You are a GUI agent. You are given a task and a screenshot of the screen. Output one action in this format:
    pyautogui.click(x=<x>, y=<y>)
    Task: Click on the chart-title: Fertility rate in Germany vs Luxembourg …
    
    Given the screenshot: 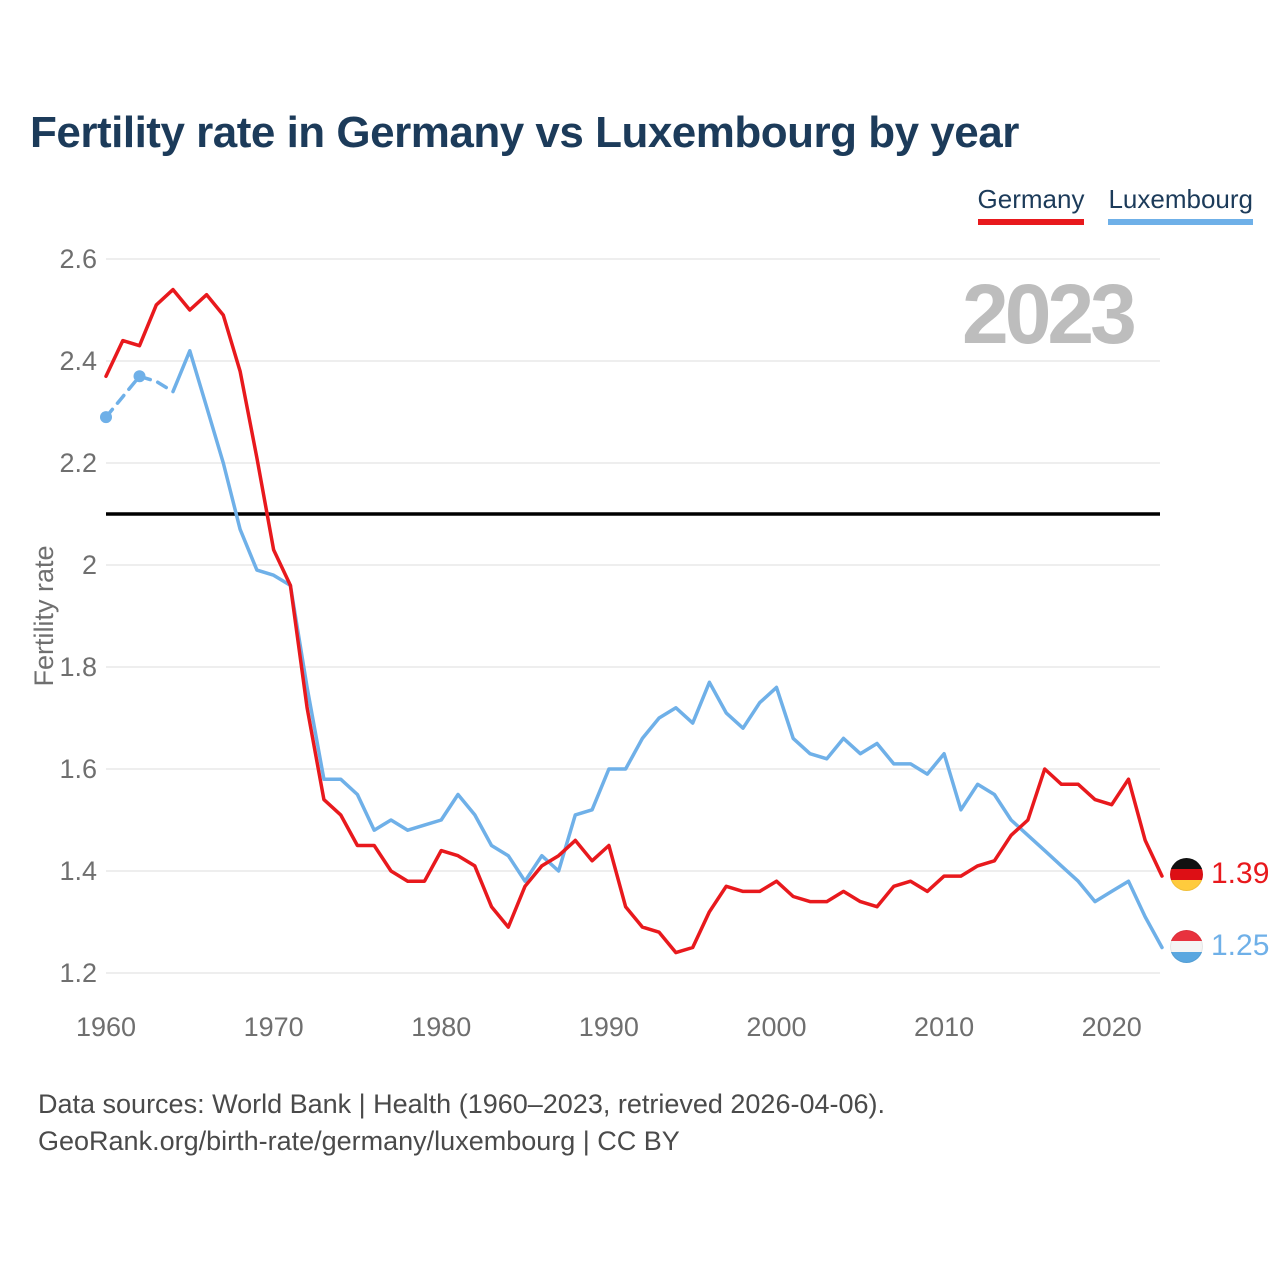 What is the action you would take?
    pyautogui.click(x=524, y=132)
    